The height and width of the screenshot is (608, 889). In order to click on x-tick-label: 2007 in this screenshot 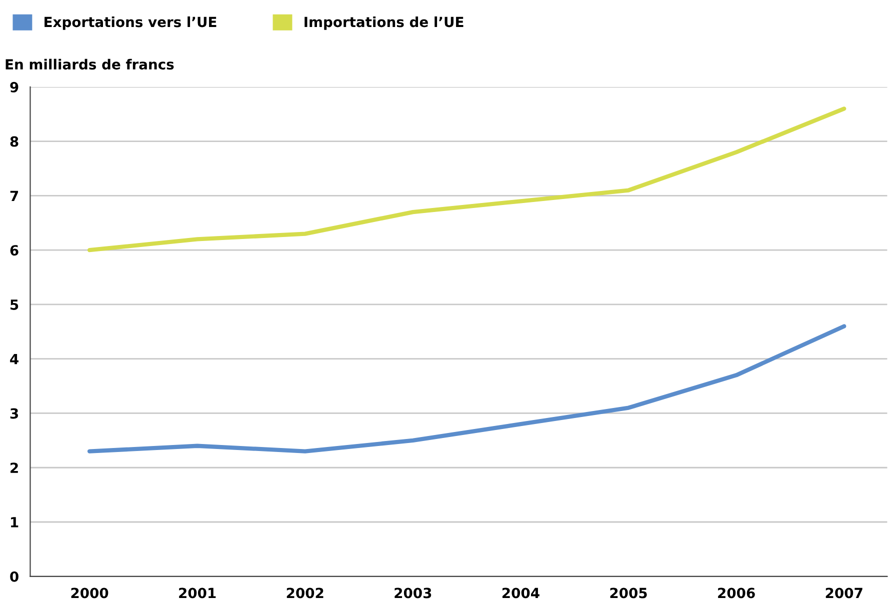, I will do `click(844, 593)`.